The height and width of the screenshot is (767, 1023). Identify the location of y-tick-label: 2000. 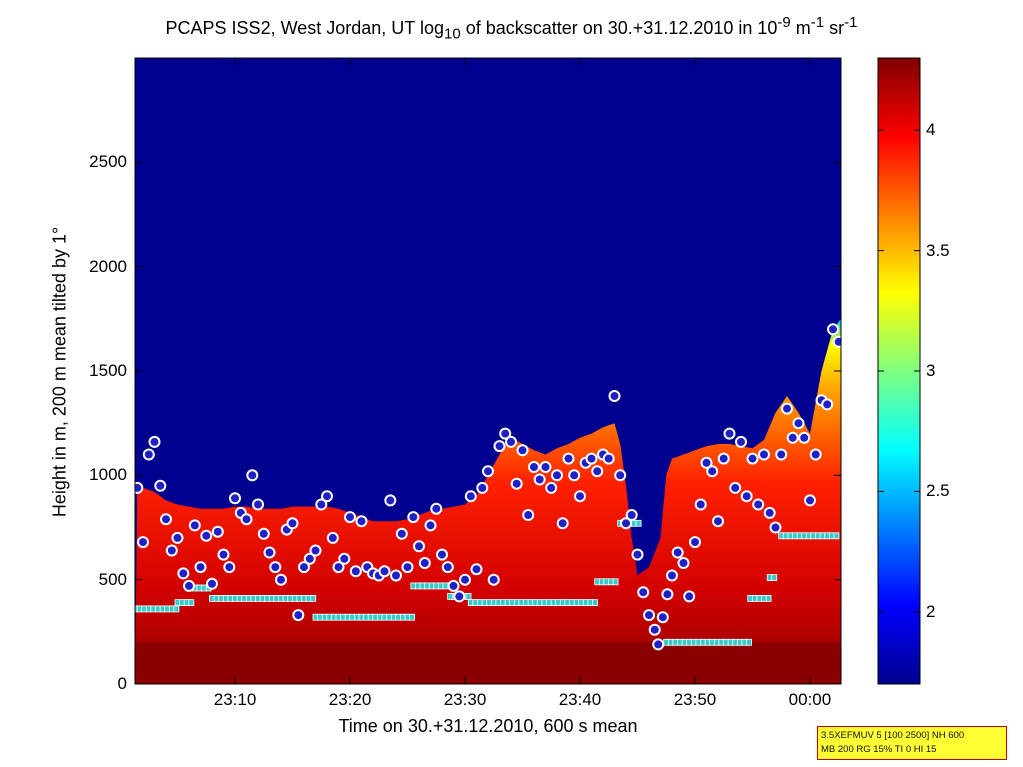
(108, 266).